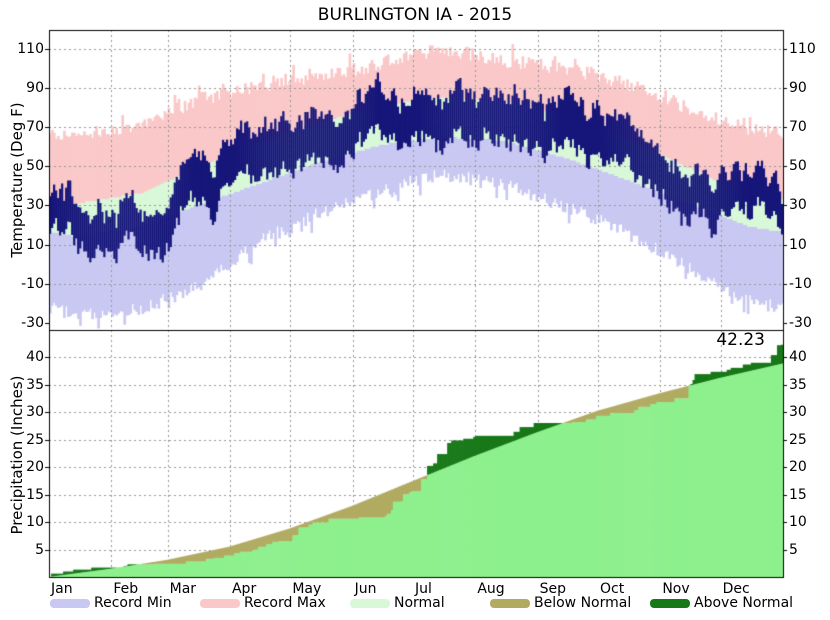 Image resolution: width=830 pixels, height=620 pixels. What do you see at coordinates (183, 589) in the screenshot?
I see `month-label: Mar` at bounding box center [183, 589].